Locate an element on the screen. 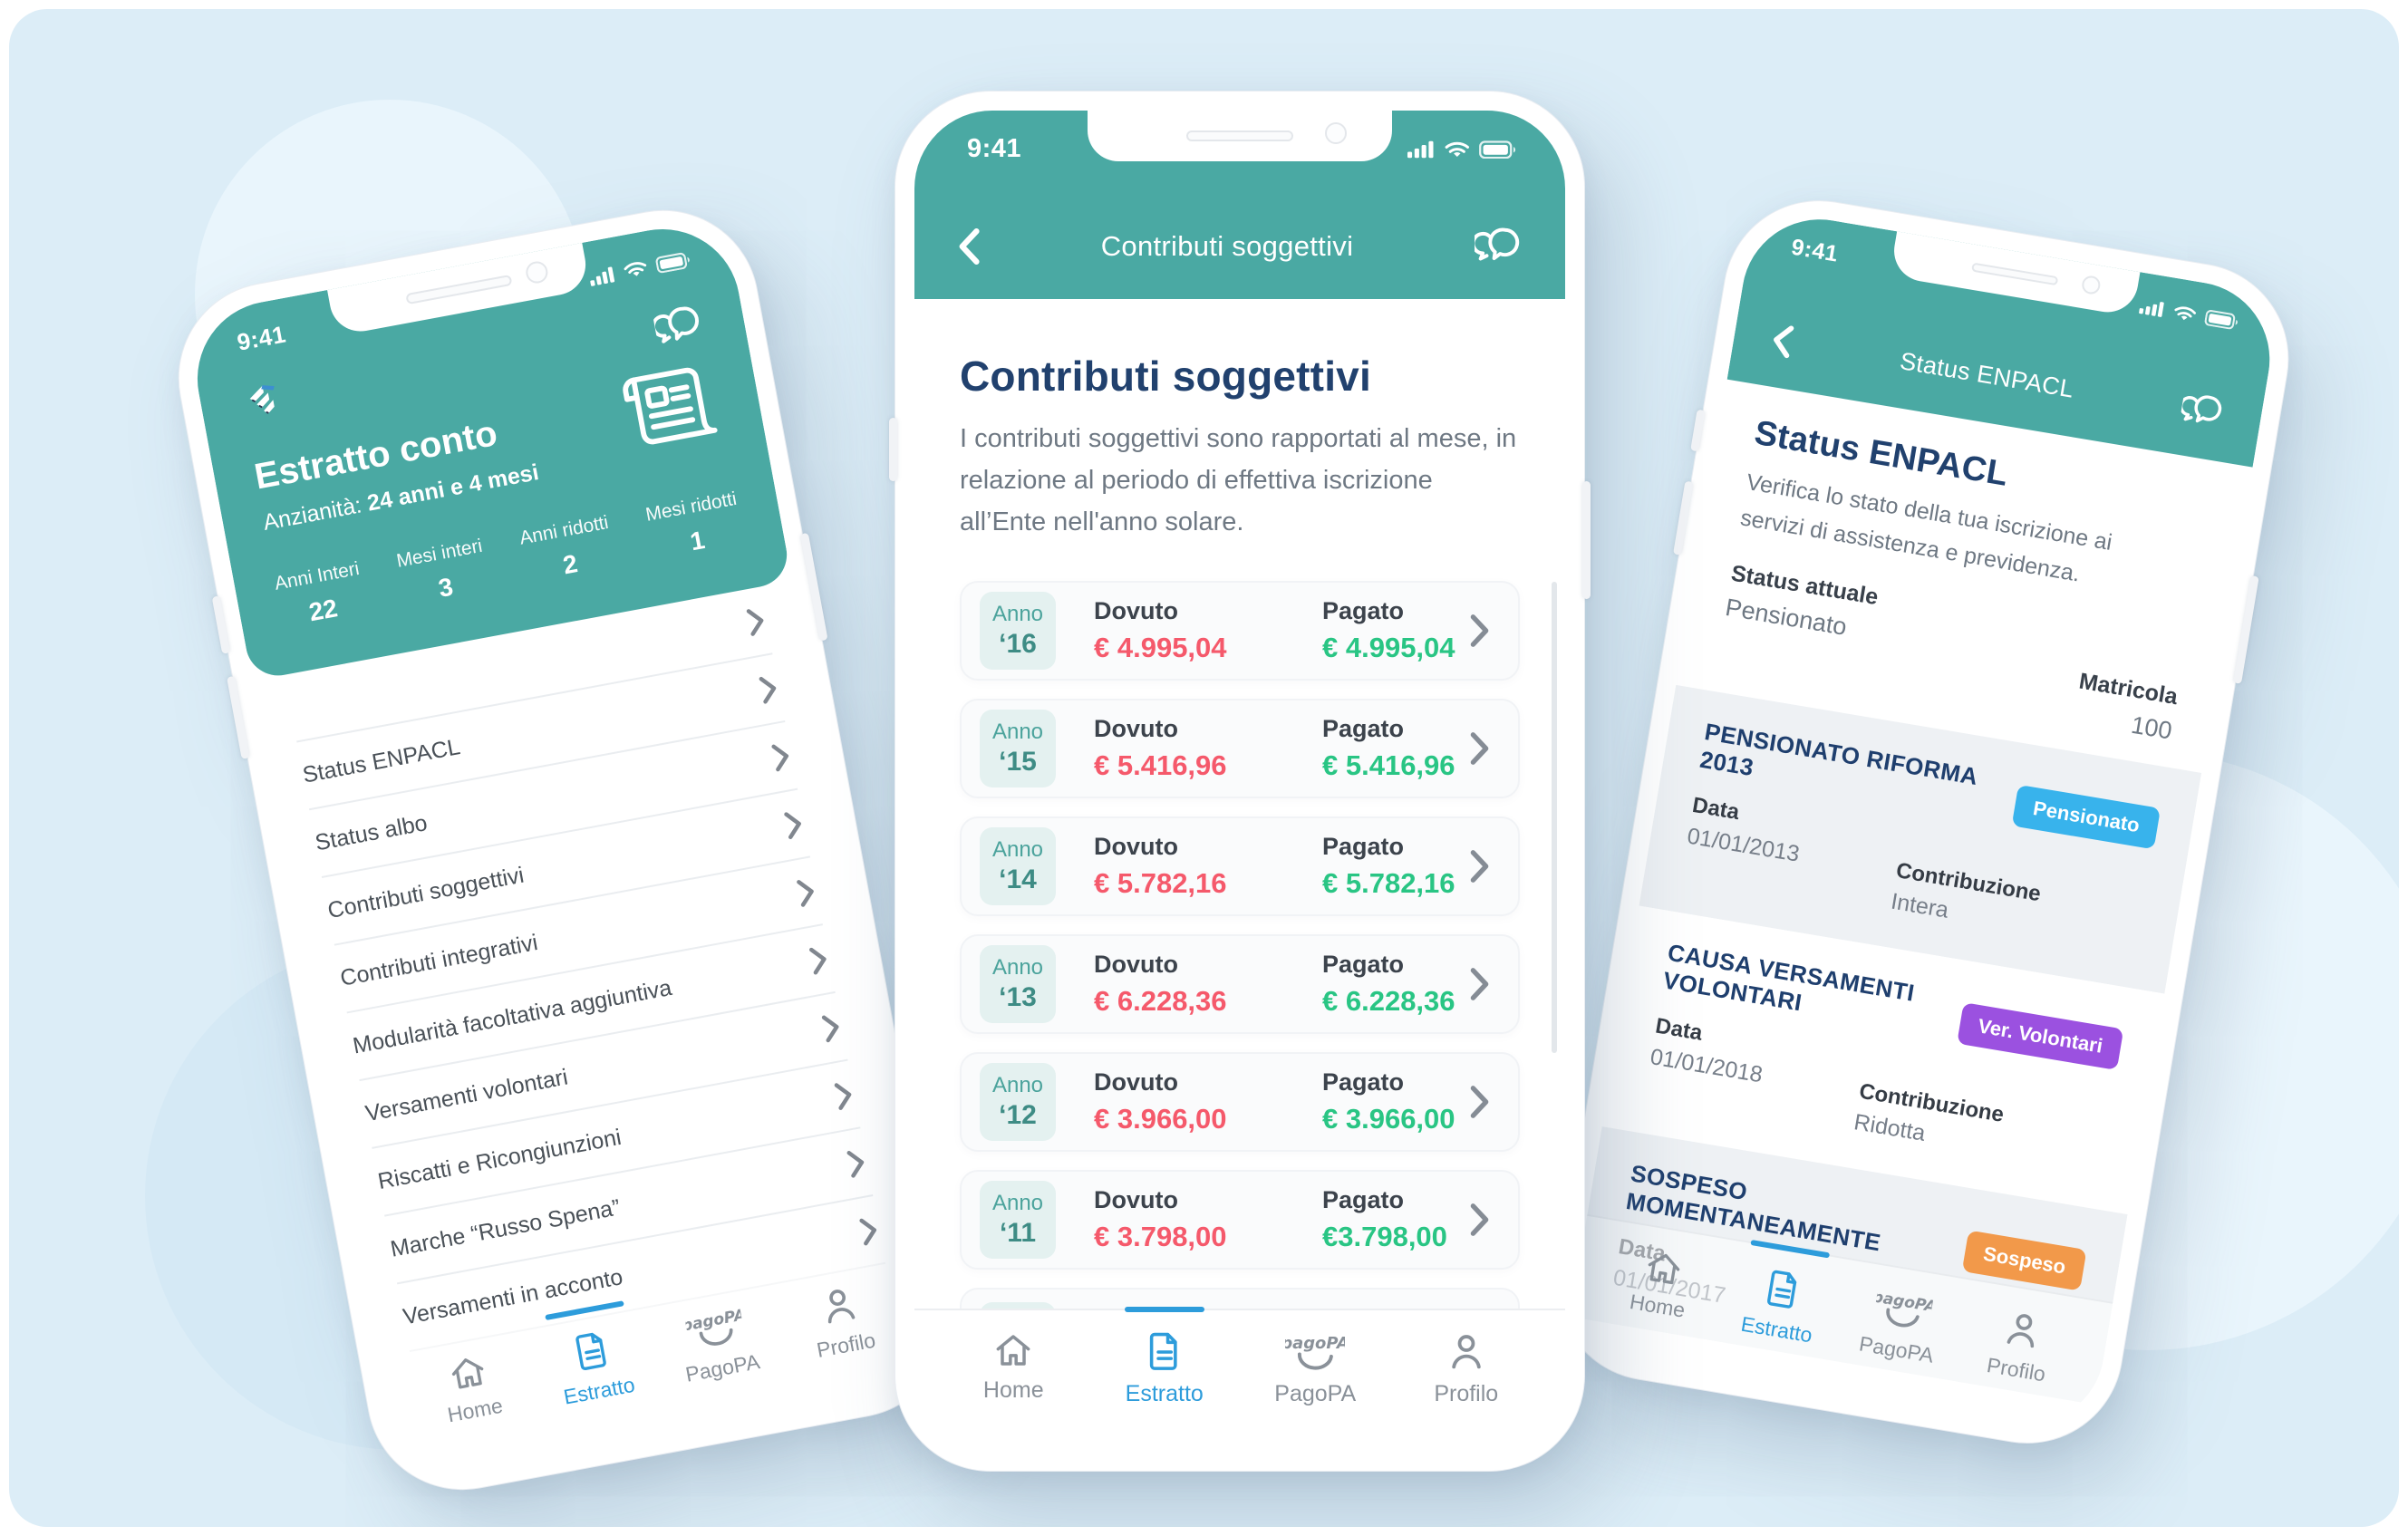  dovuto-column: Dovuto € 6.228,36 is located at coordinates (1208, 984).